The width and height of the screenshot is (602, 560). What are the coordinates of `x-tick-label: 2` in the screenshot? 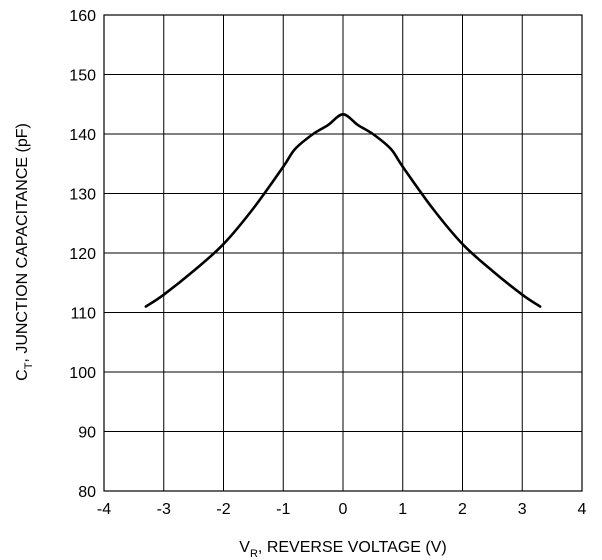 It's located at (462, 509).